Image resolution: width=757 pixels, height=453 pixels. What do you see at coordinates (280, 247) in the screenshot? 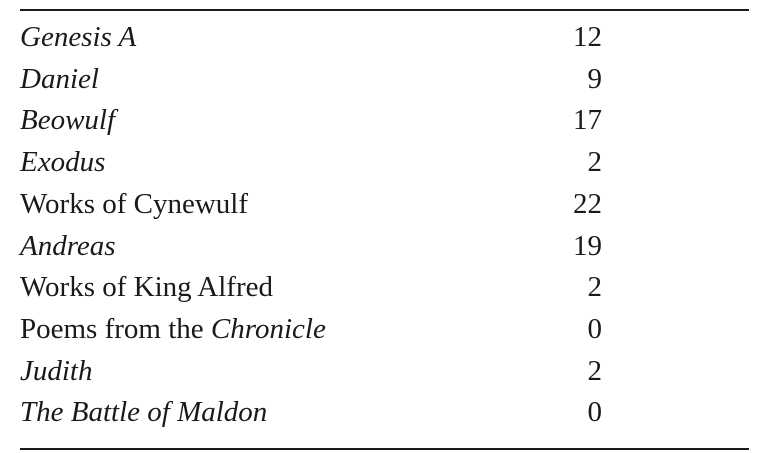
I see `work-title: Andreas` at bounding box center [280, 247].